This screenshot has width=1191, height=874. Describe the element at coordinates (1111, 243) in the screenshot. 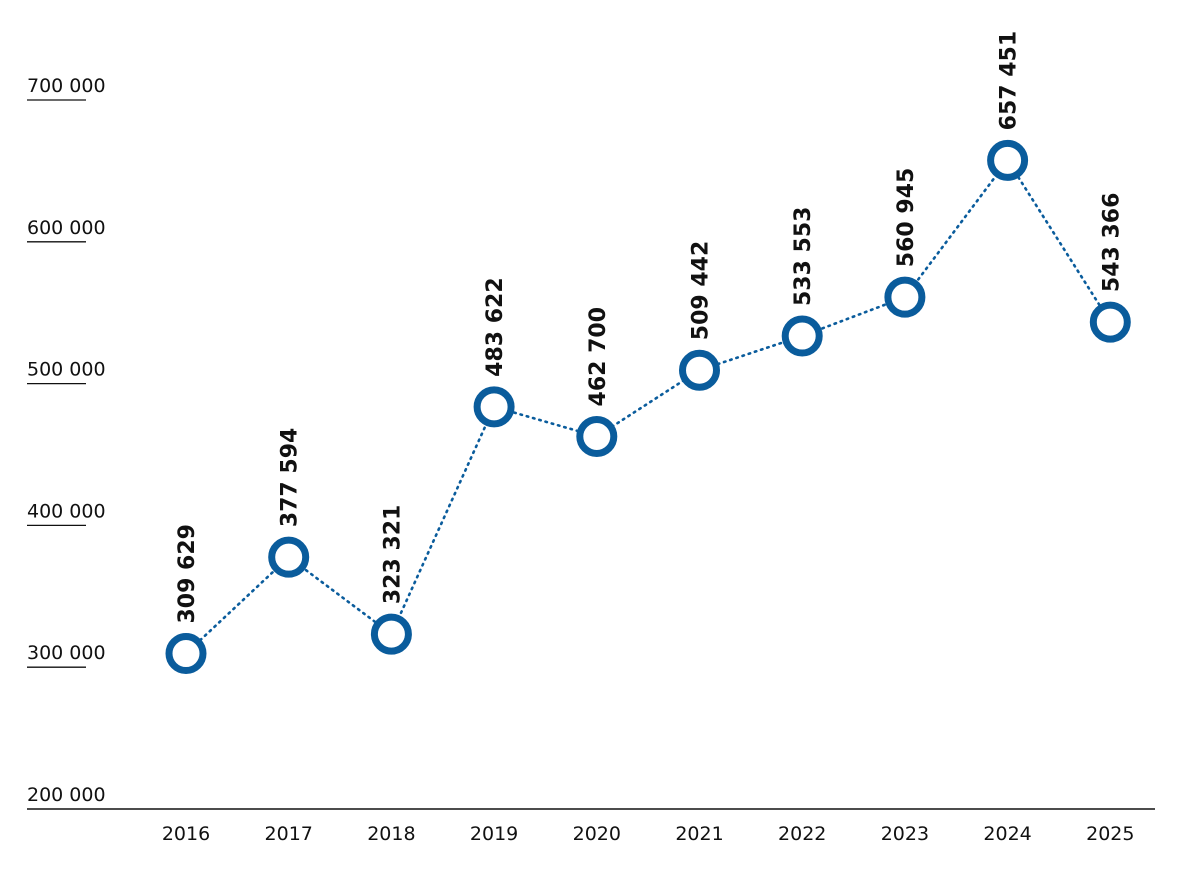

I see `data-label: 543 366` at that location.